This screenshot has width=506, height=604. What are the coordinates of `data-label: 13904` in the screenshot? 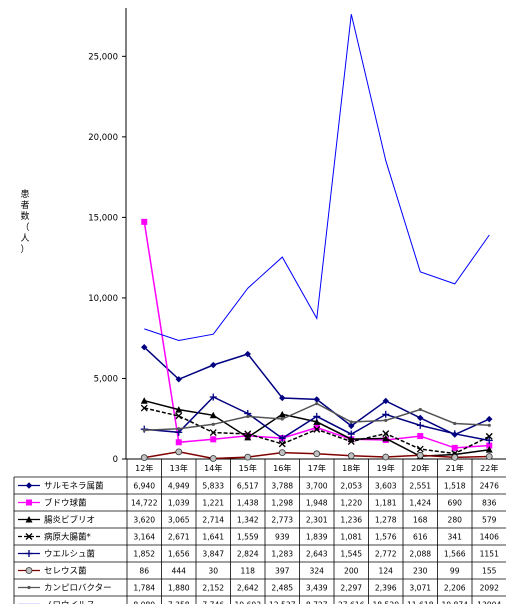 It's located at (489, 602).